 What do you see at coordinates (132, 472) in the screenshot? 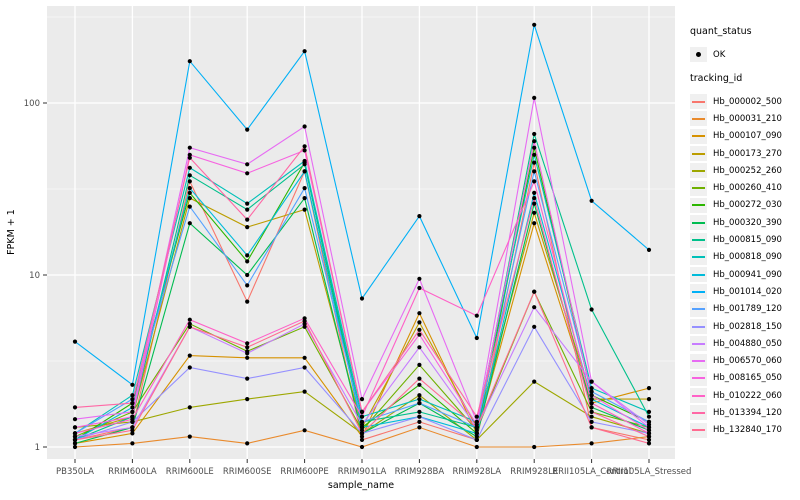
I see `x-tick-label: RRIM600LA` at bounding box center [132, 472].